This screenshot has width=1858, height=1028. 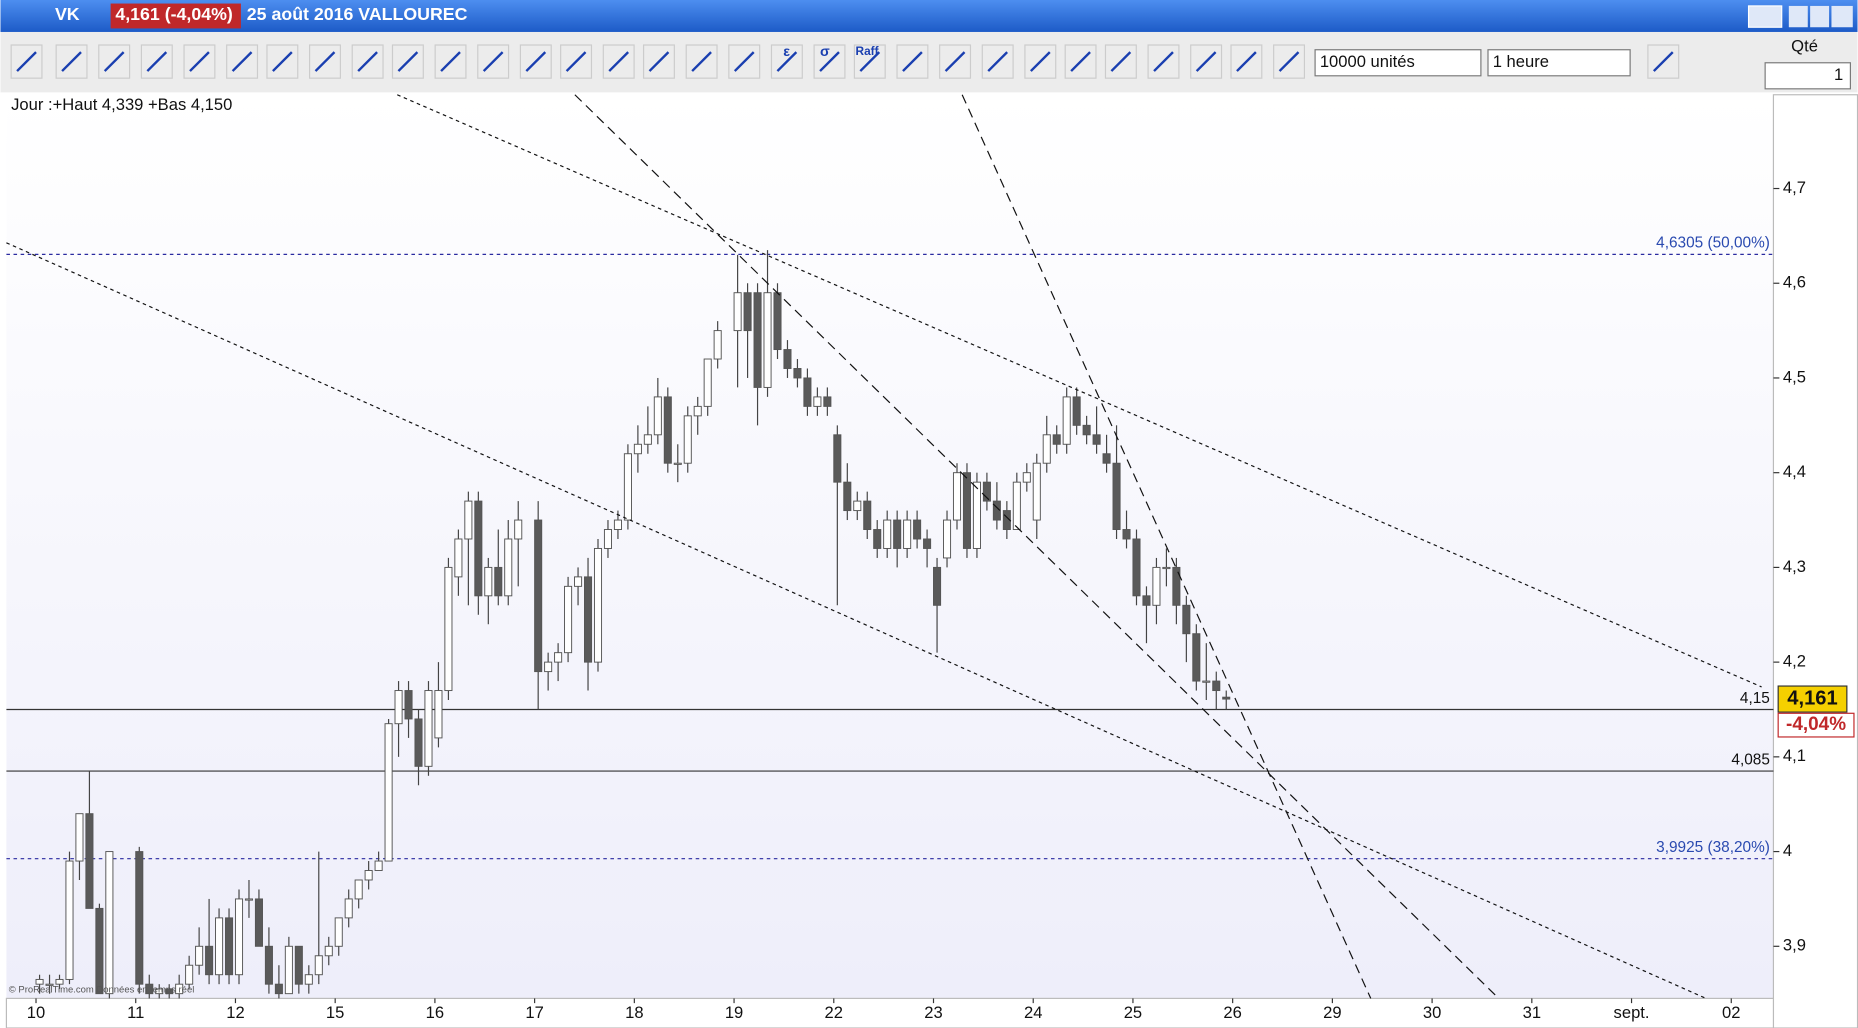 What do you see at coordinates (1398, 63) in the screenshot?
I see `quantity-select` at bounding box center [1398, 63].